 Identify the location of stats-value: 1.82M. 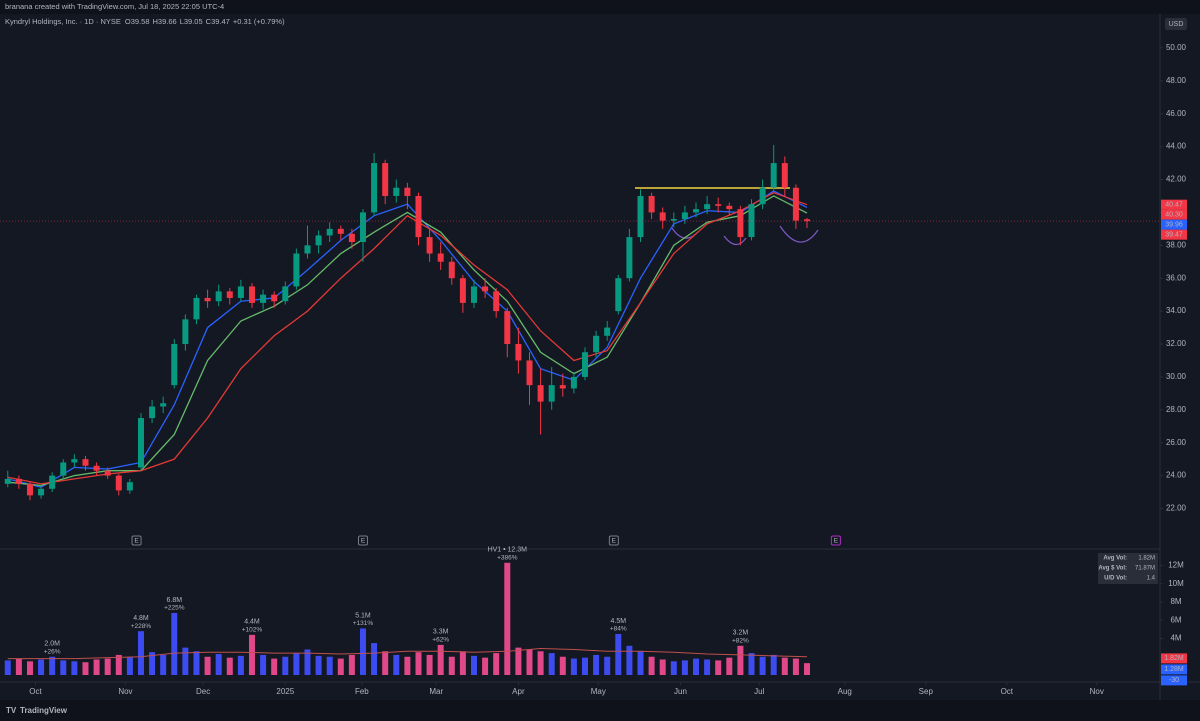
(1146, 559).